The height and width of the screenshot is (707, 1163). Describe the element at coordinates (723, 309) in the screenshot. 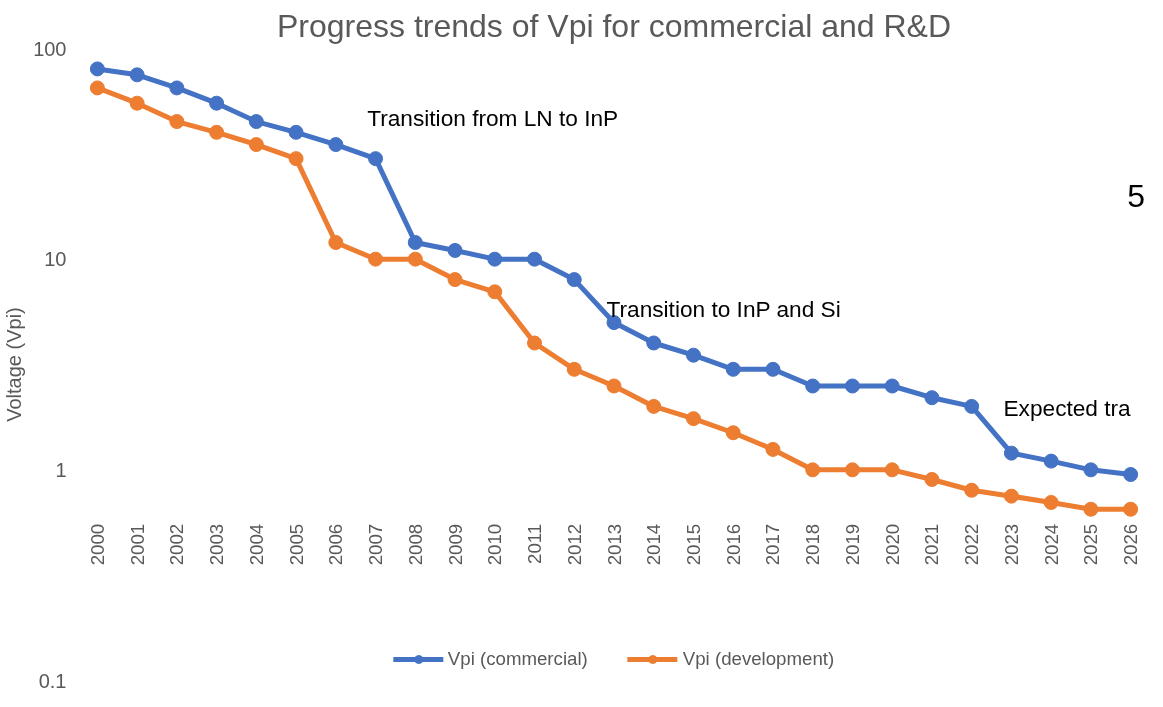

I see `annotation: Transition to InP and Si` at that location.